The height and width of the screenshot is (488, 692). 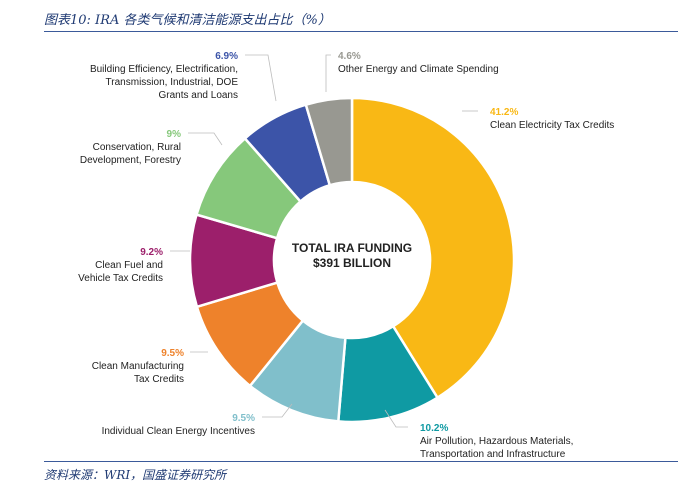 I want to click on slice-name-label-4: Vehicle Tax Credits, so click(x=120, y=278).